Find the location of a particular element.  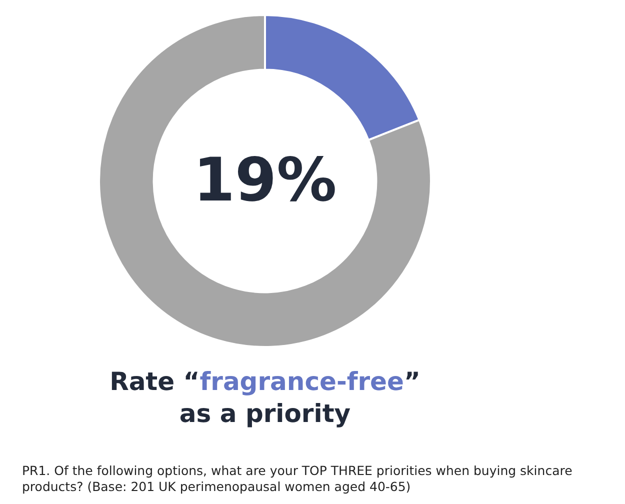

chart-title: Rate “fragrance-free” as a priority is located at coordinates (265, 397).